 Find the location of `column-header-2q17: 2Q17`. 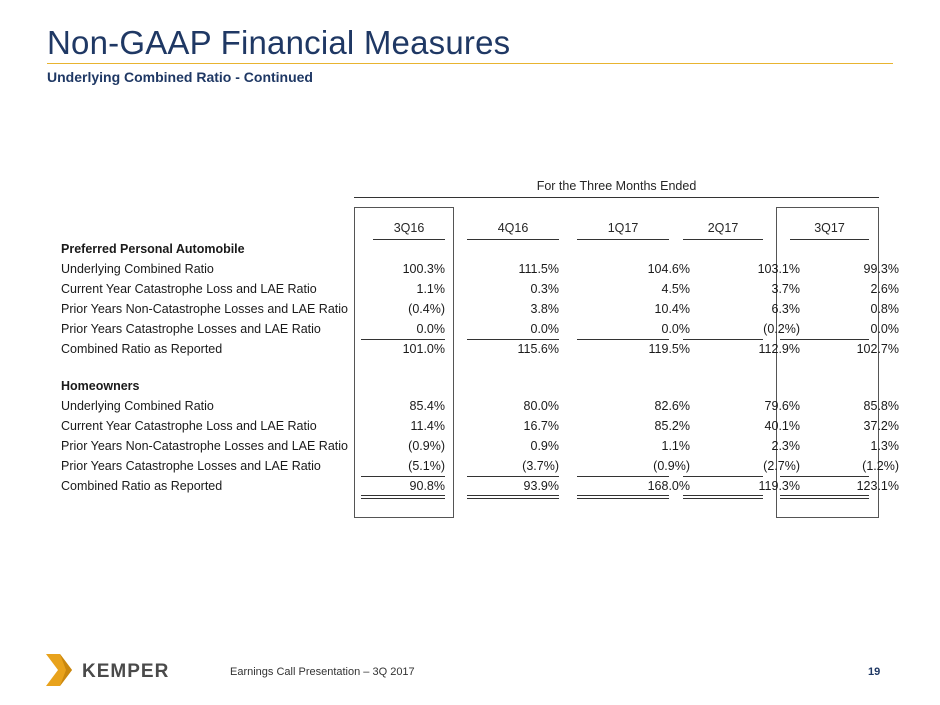

column-header-2q17: 2Q17 is located at coordinates (723, 230).